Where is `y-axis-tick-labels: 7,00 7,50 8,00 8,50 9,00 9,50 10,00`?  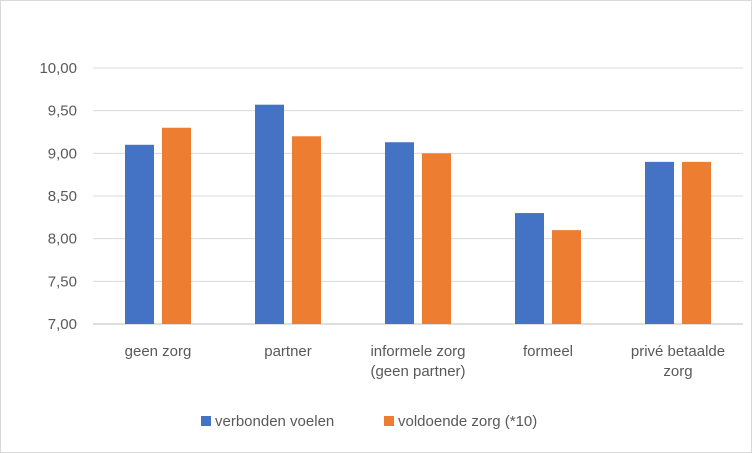 y-axis-tick-labels: 7,00 7,50 8,00 8,50 9,00 9,50 10,00 is located at coordinates (58, 196).